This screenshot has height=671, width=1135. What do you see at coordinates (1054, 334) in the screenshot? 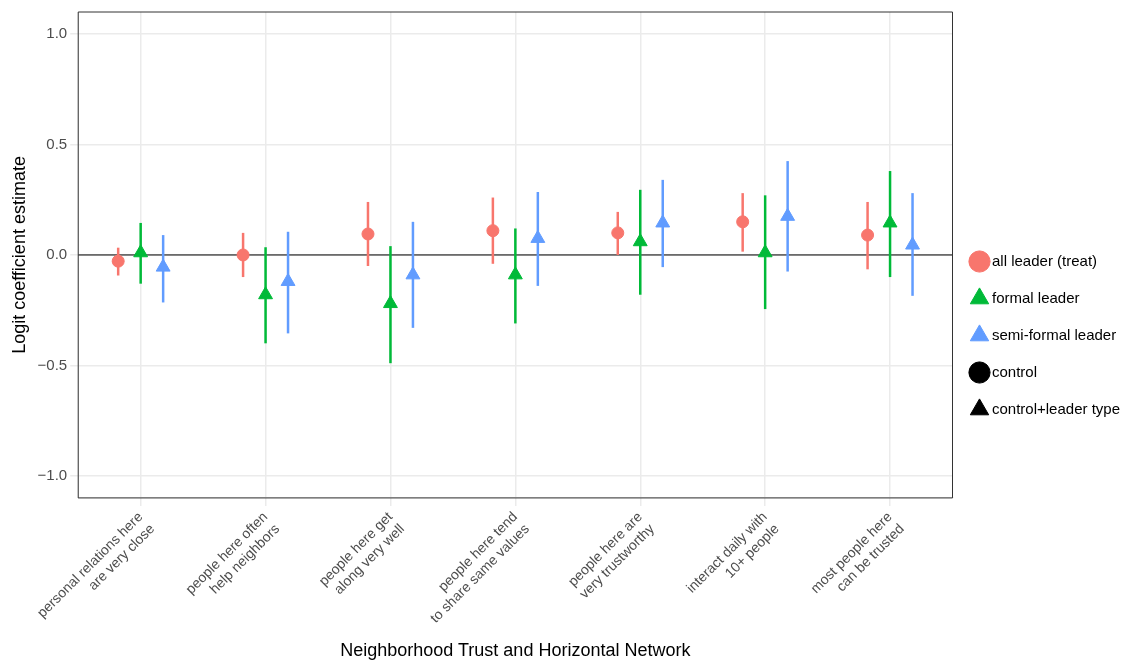
I see `legend-label: semi-formal leader` at bounding box center [1054, 334].